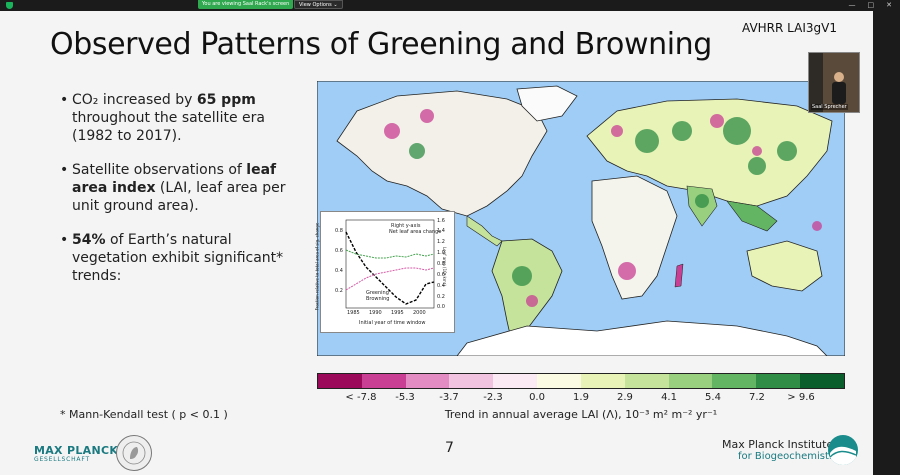 The width and height of the screenshot is (900, 475). Describe the element at coordinates (415, 232) in the screenshot. I see `inset-legend-net: Net leaf area change` at that location.